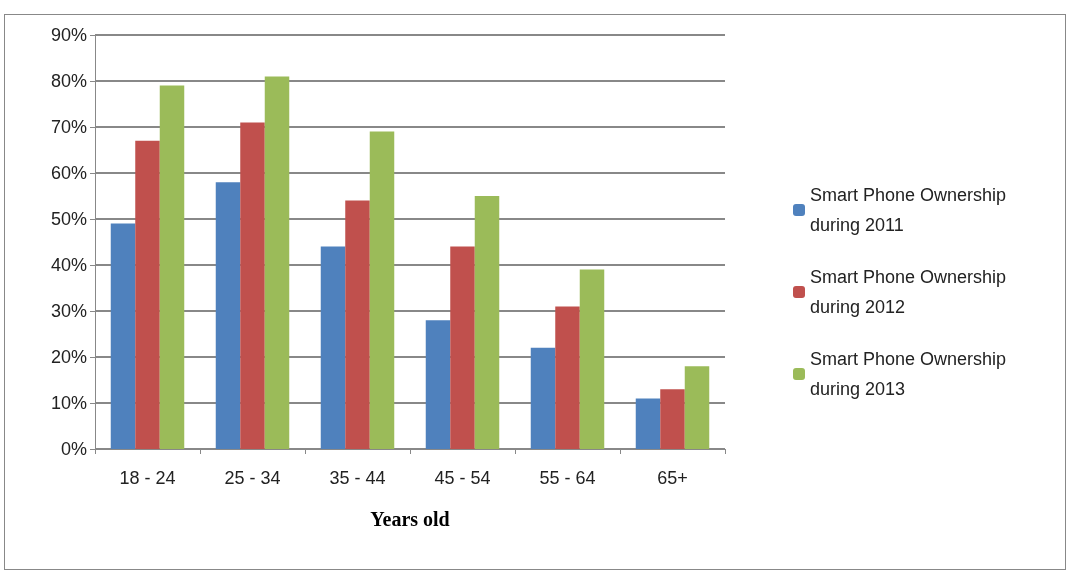 The image size is (1074, 577). What do you see at coordinates (911, 292) in the screenshot?
I see `legend-label: Smart Phone Ownership during 2012` at bounding box center [911, 292].